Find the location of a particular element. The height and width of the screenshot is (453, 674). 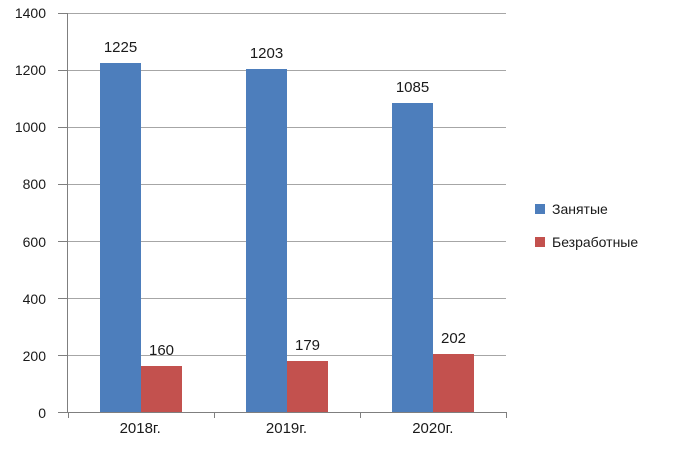

legend-swatch-unemployed-icon is located at coordinates (540, 242).